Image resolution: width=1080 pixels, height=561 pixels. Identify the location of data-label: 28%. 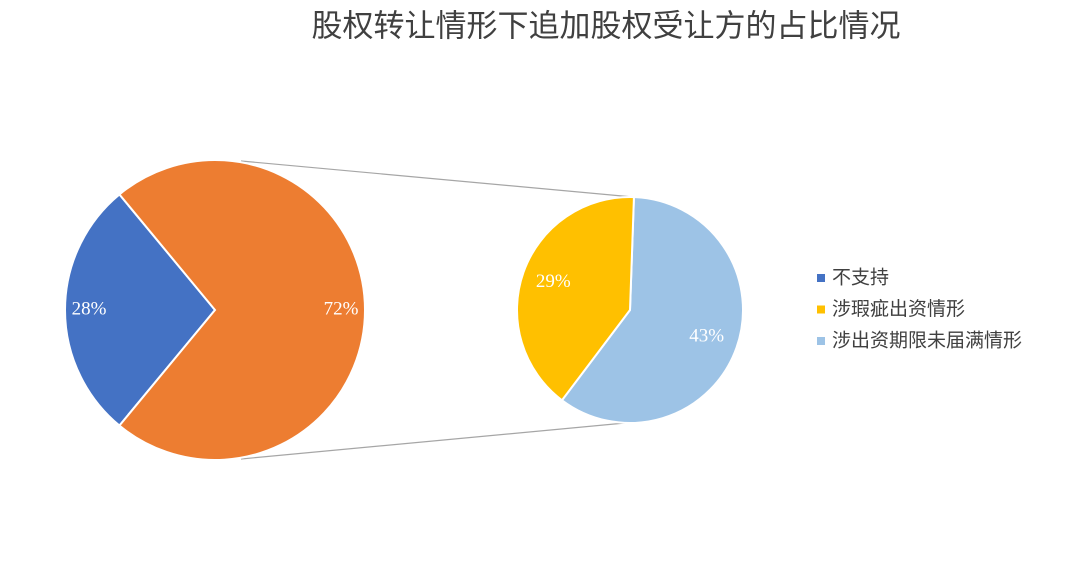
(89, 308).